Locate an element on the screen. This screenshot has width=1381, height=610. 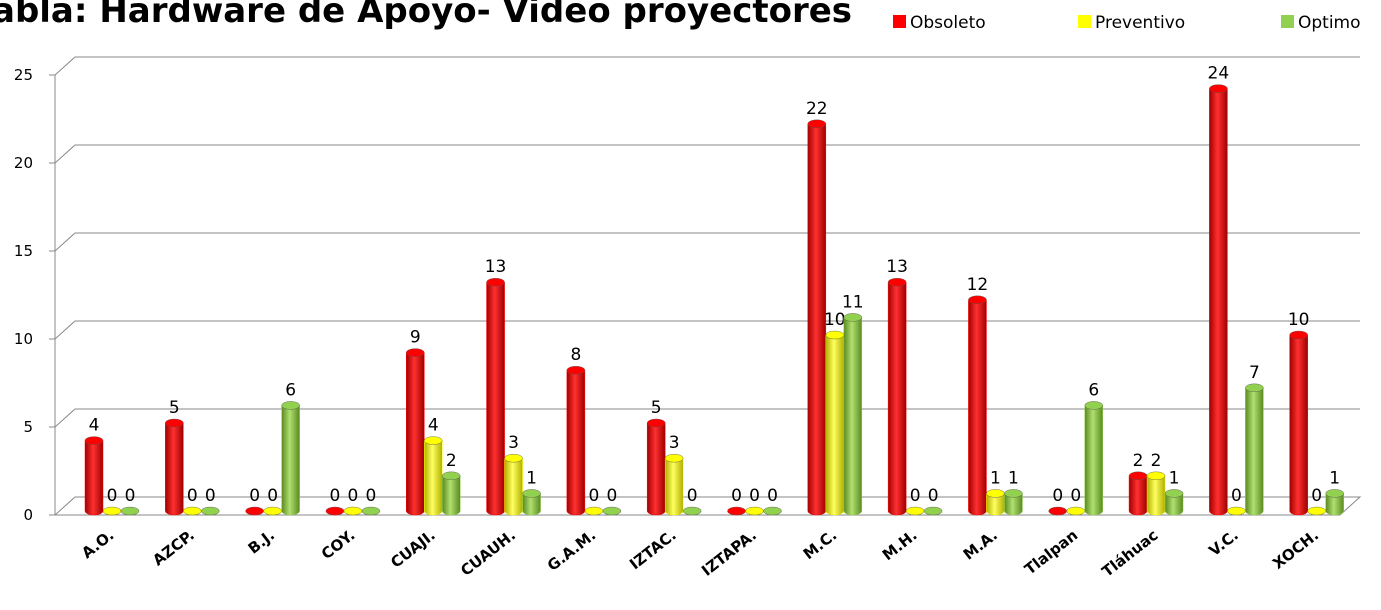
y-tick-label: 25 is located at coordinates (23, 75).